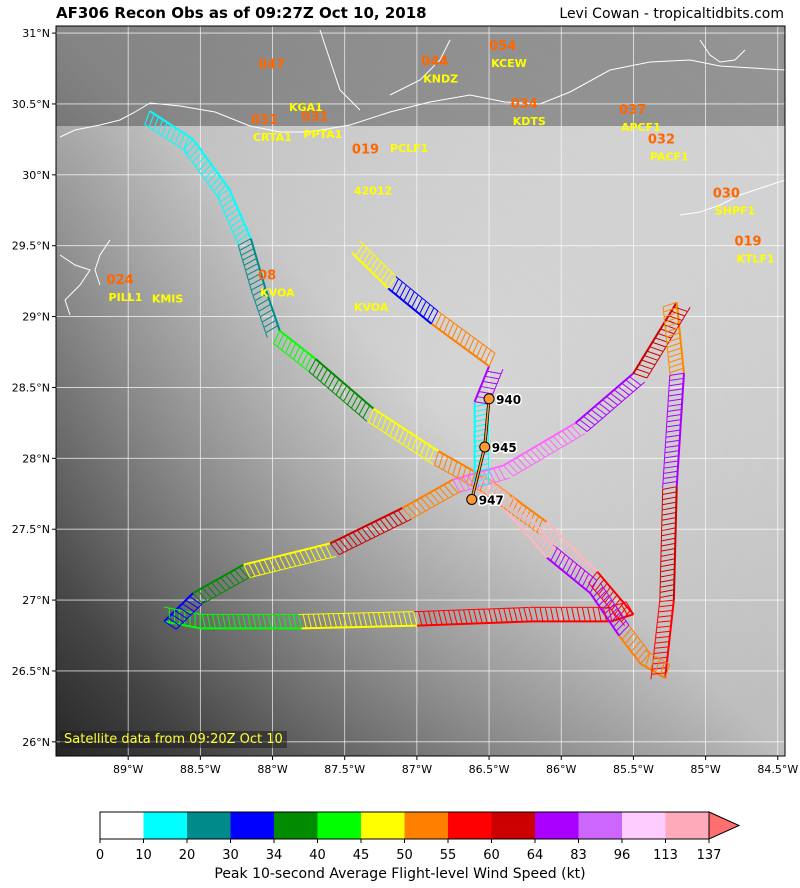  Describe the element at coordinates (31, 246) in the screenshot. I see `y-tick-label: 29.5°N` at that location.